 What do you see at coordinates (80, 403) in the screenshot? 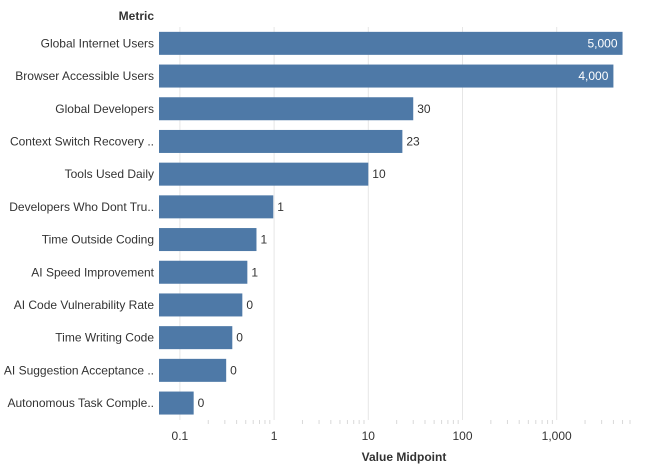
I see `category-label: Autonomous Task Comple..` at bounding box center [80, 403].